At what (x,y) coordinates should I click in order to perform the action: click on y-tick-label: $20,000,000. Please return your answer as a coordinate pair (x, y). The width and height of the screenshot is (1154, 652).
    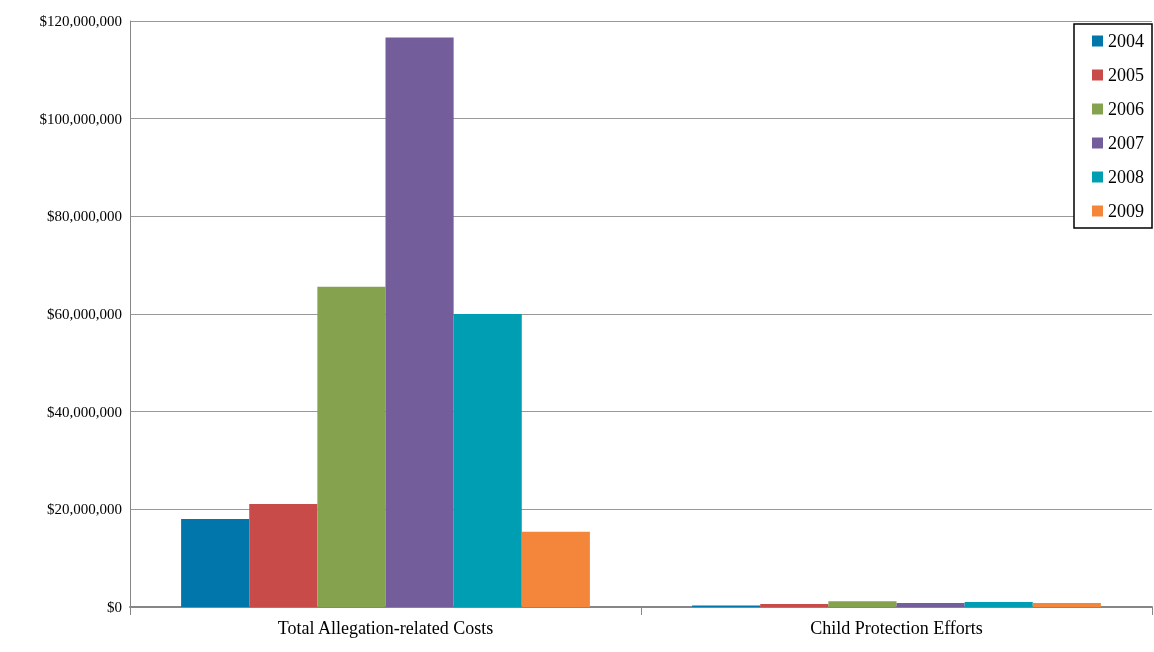
    Looking at the image, I should click on (84, 509).